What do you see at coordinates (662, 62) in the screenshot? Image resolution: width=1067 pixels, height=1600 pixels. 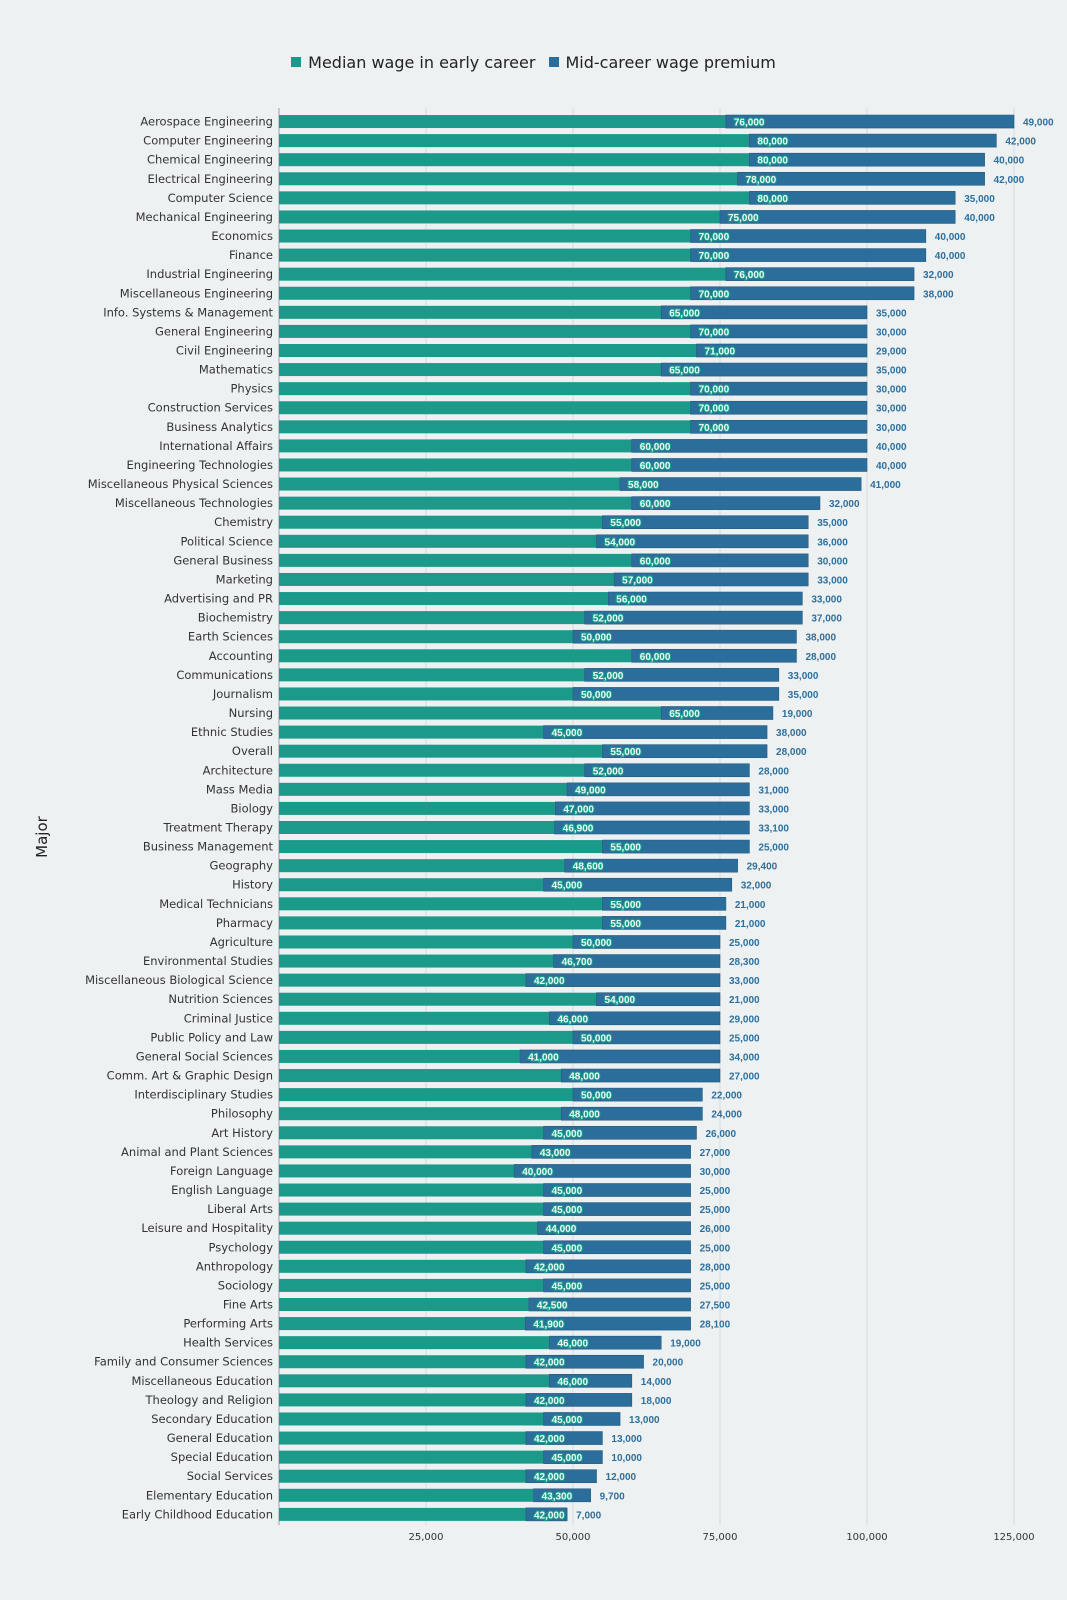 I see `legend-item-premium: Mid-career wage premium` at bounding box center [662, 62].